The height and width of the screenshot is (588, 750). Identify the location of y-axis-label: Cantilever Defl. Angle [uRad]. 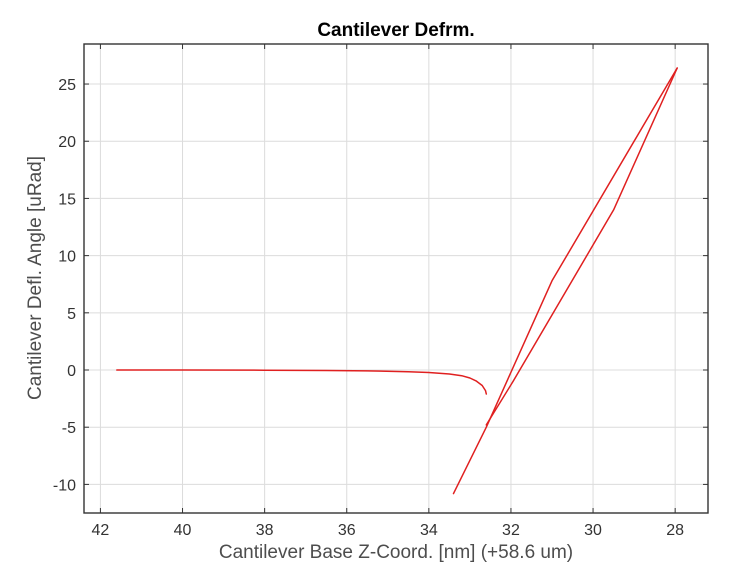
(35, 278).